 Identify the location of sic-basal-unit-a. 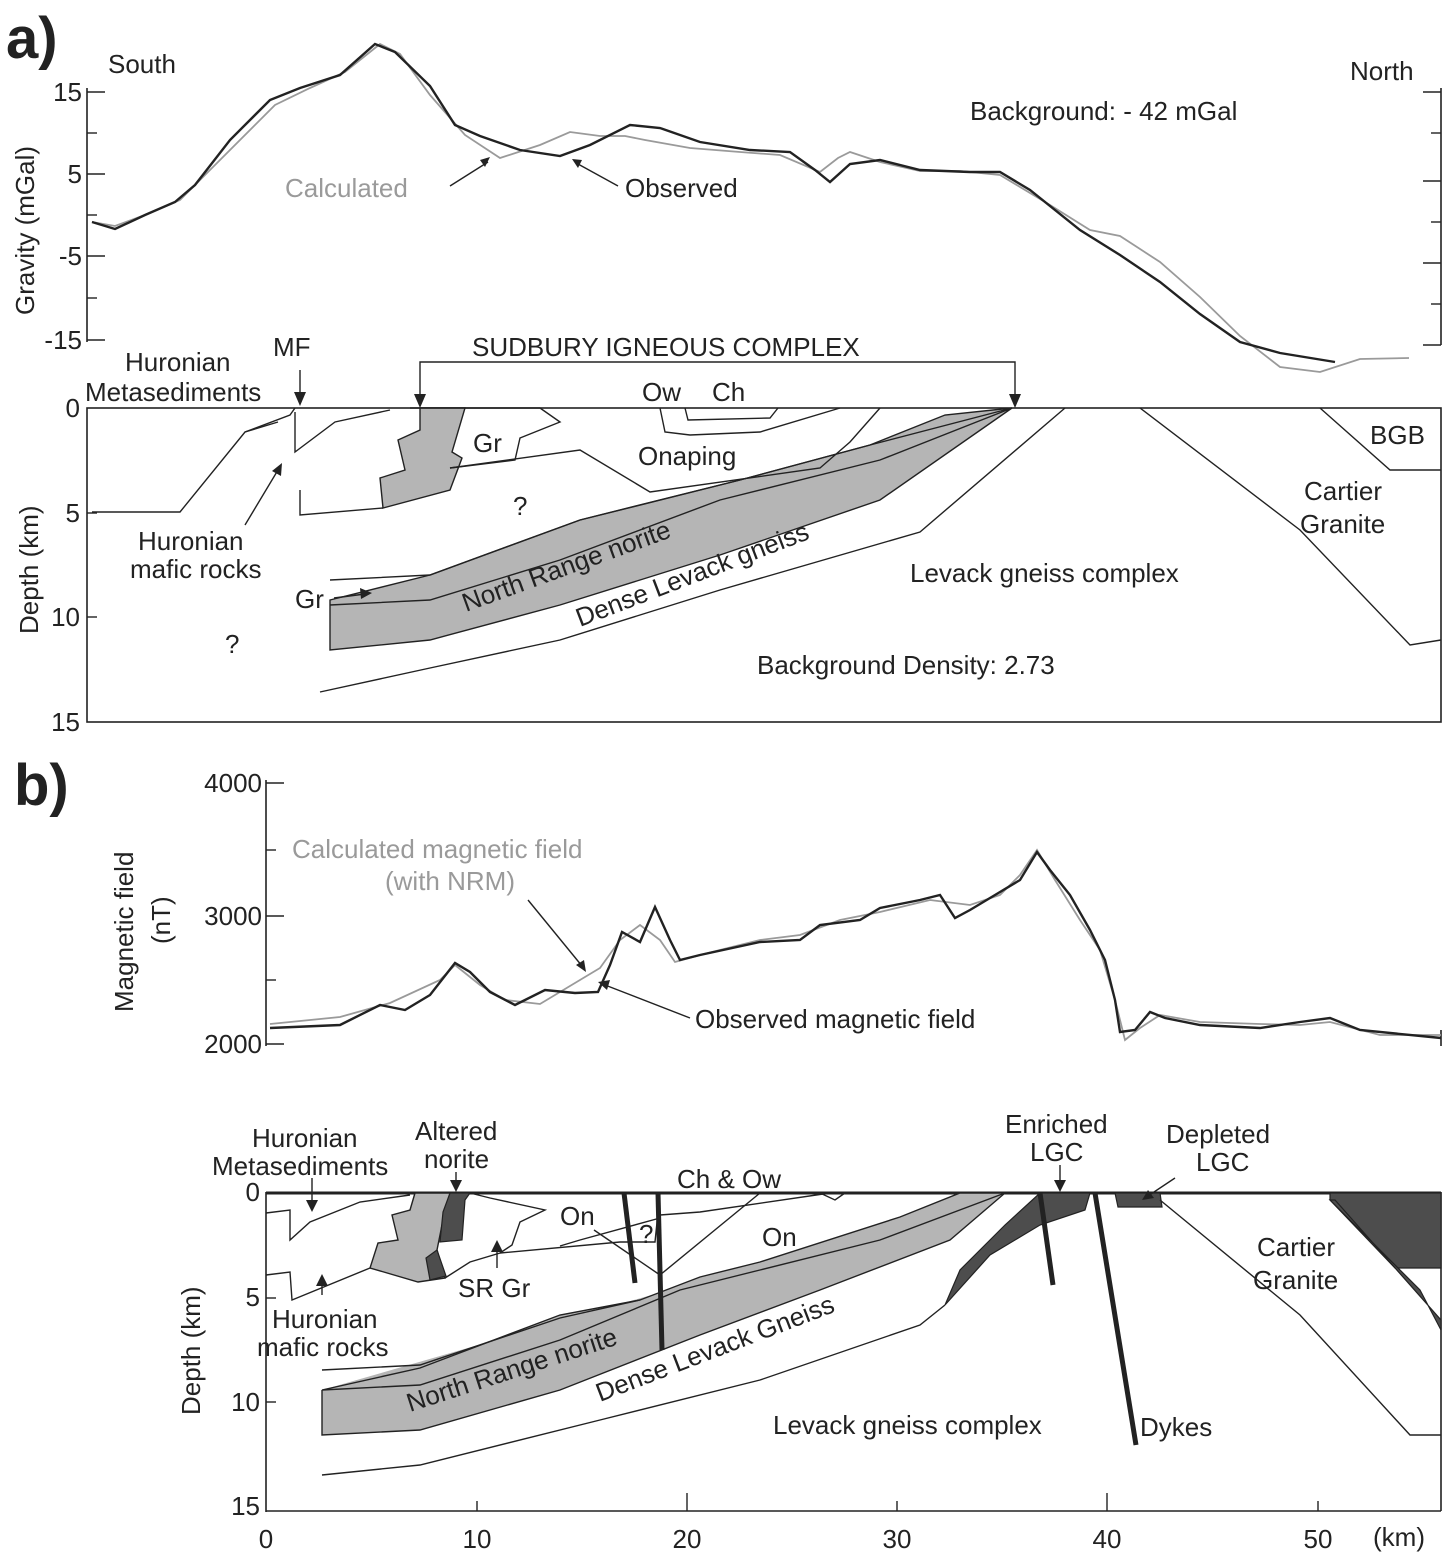
(422, 458).